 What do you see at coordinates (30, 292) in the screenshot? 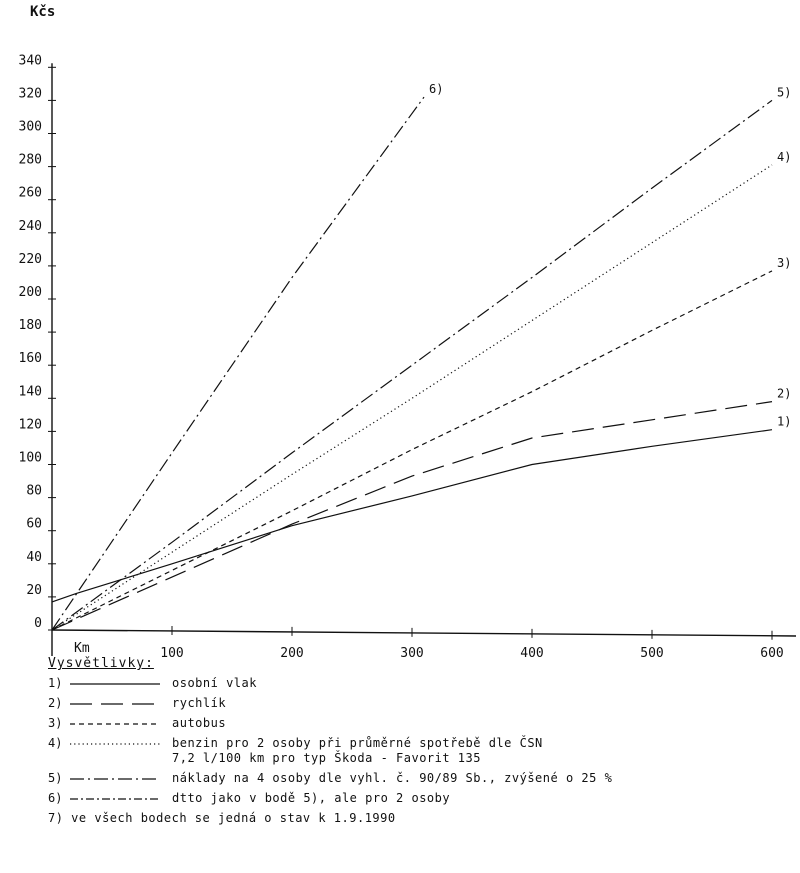
I see `y-tick-label-200: 200` at bounding box center [30, 292].